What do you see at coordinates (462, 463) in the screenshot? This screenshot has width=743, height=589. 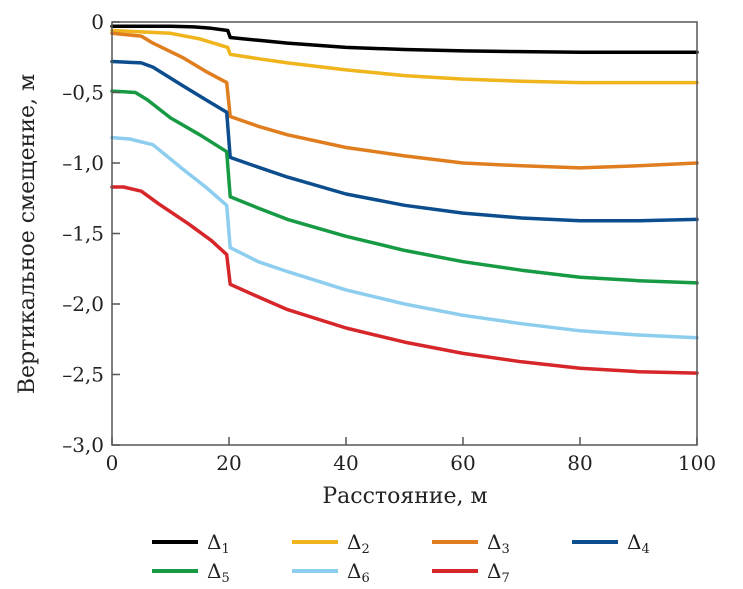 I see `x-tick-label: 60` at bounding box center [462, 463].